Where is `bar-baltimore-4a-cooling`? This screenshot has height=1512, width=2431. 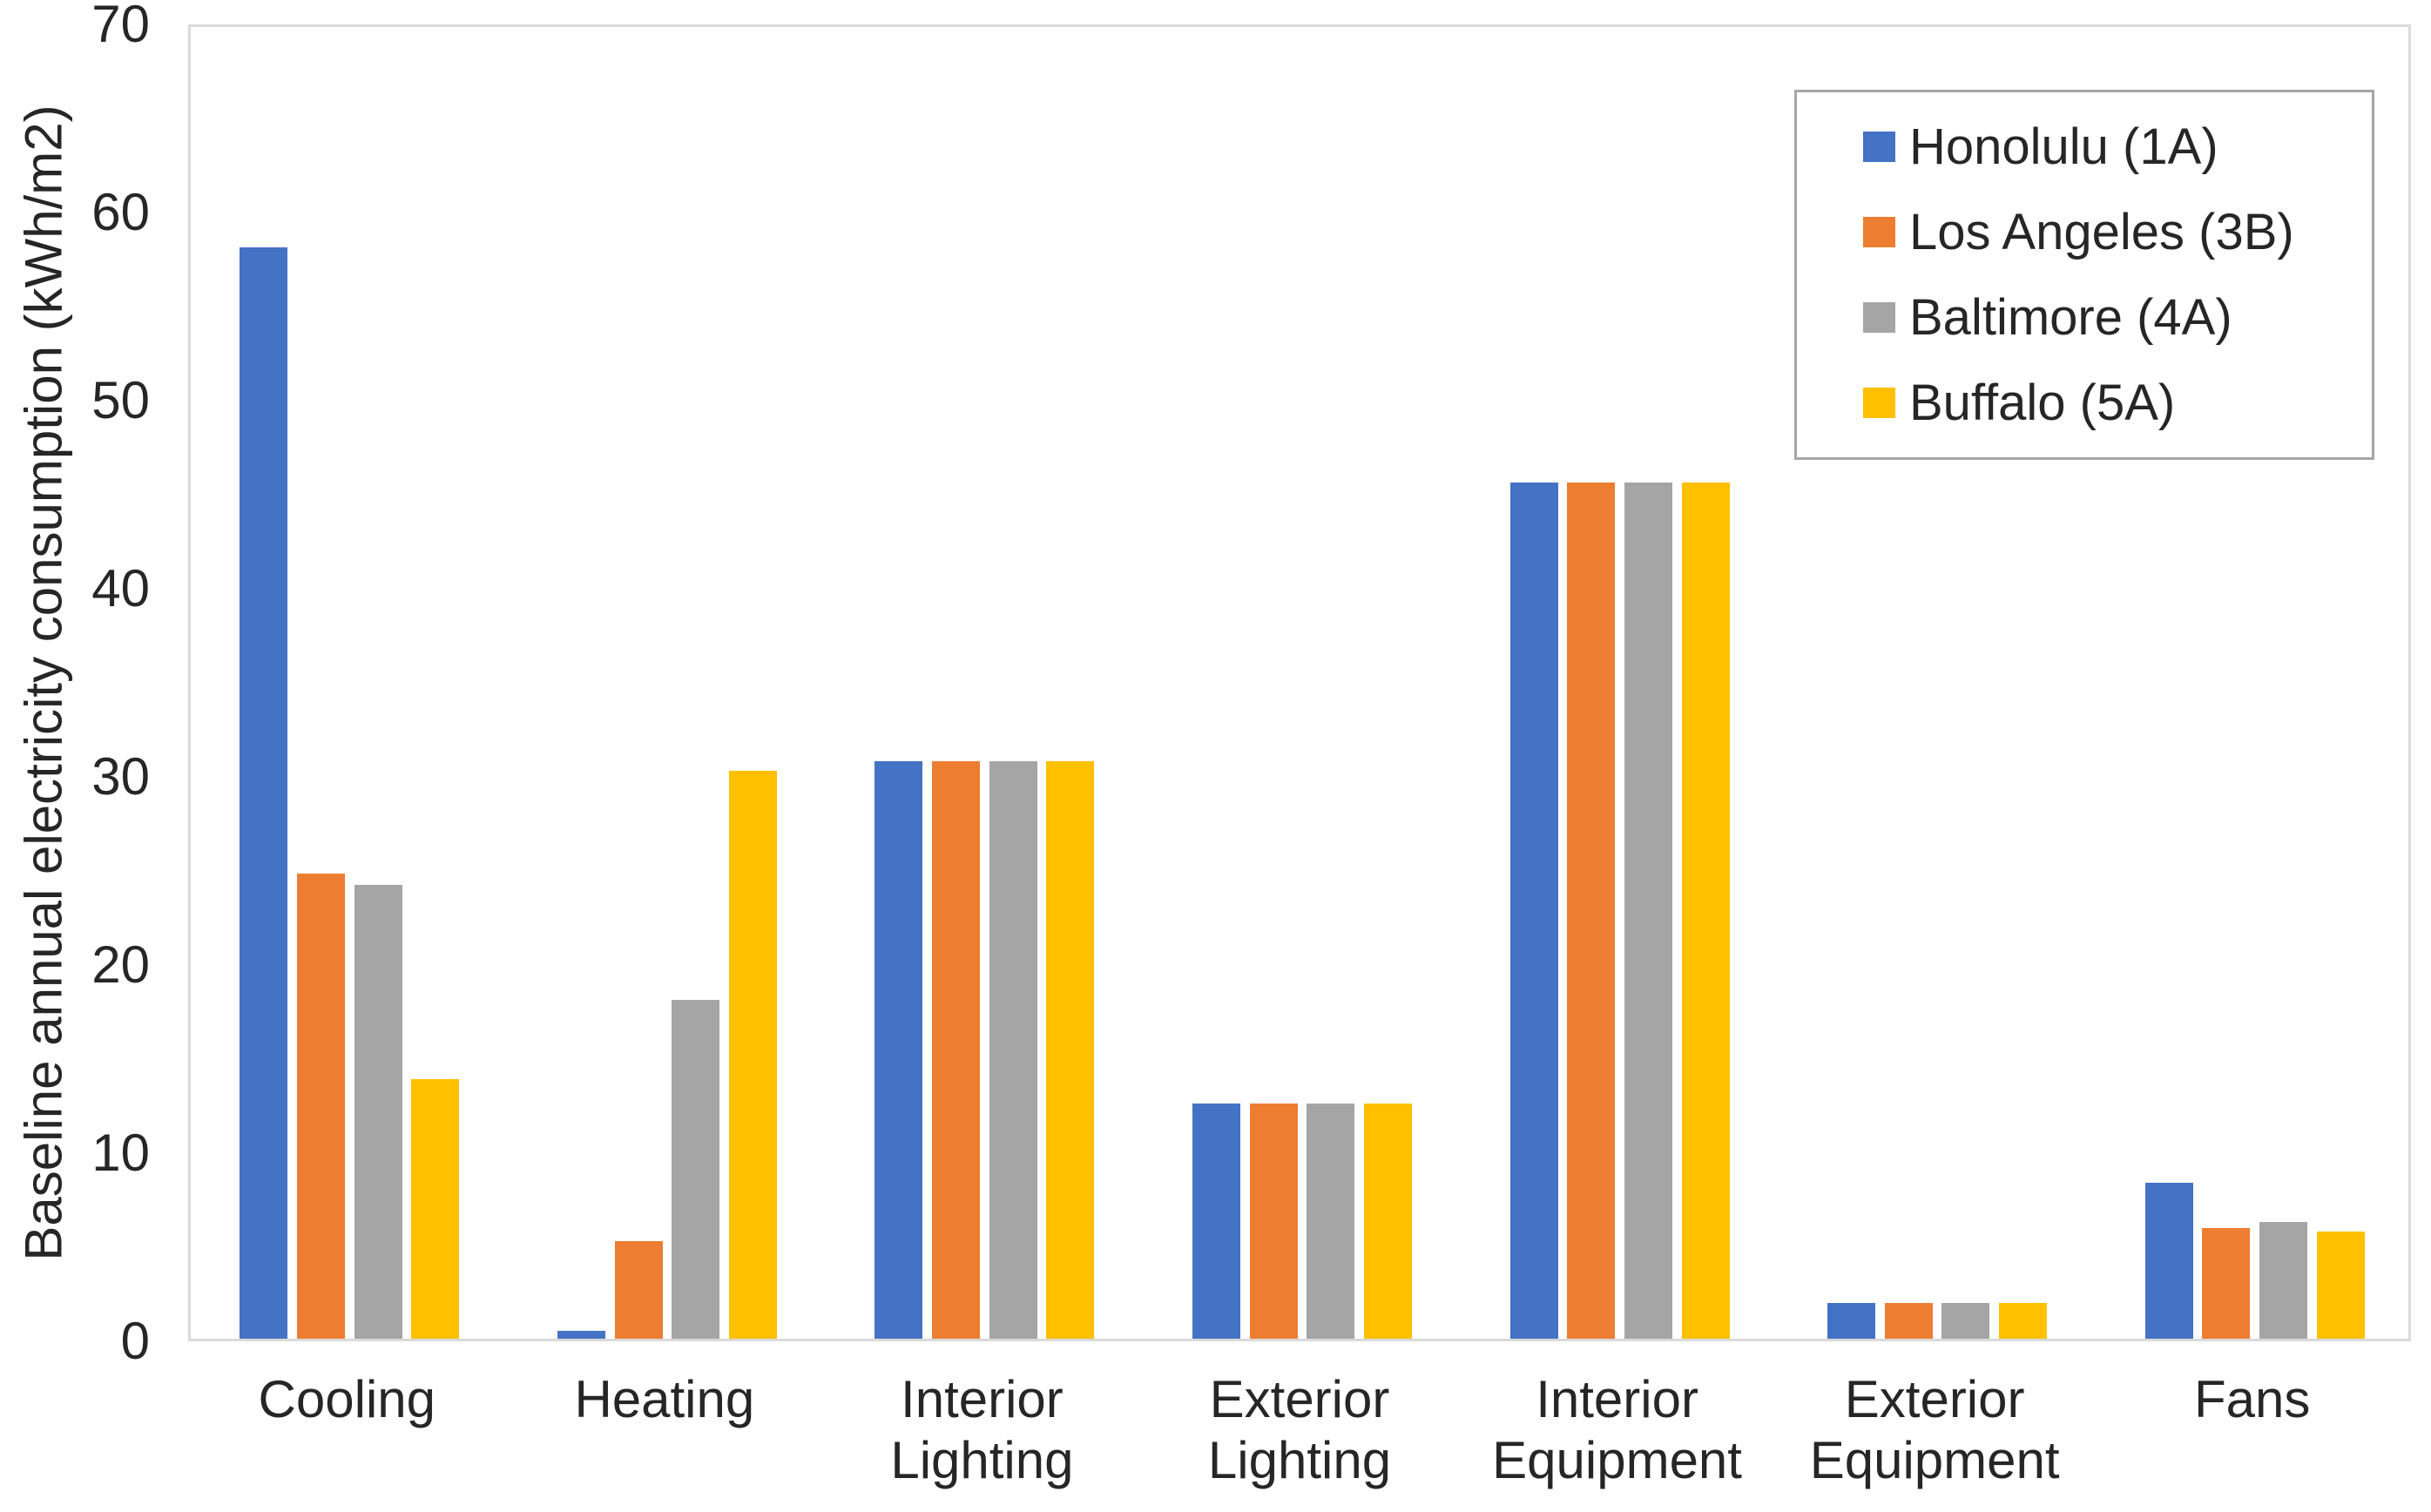 bar-baltimore-4a-cooling is located at coordinates (378, 1112).